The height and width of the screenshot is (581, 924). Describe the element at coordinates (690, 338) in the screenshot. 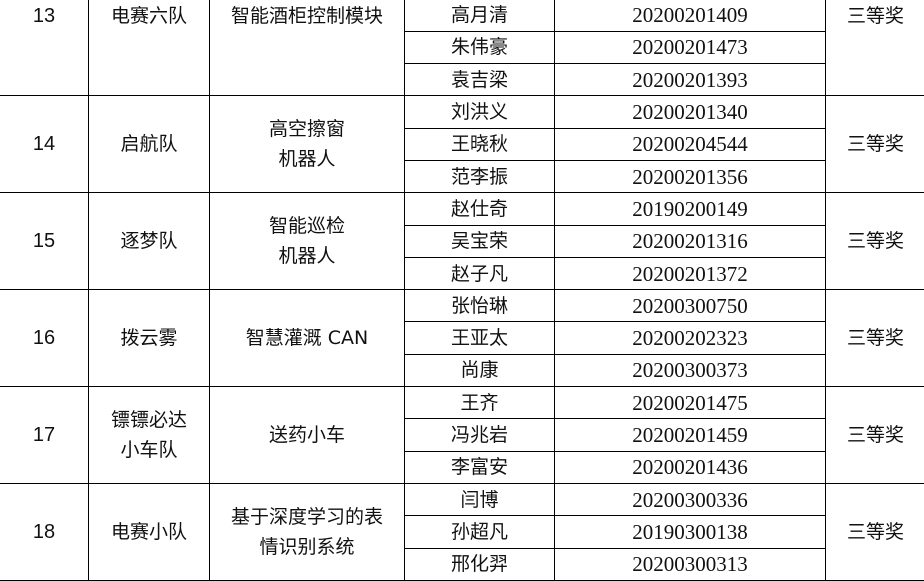

I see `student-id: 20200202323` at that location.